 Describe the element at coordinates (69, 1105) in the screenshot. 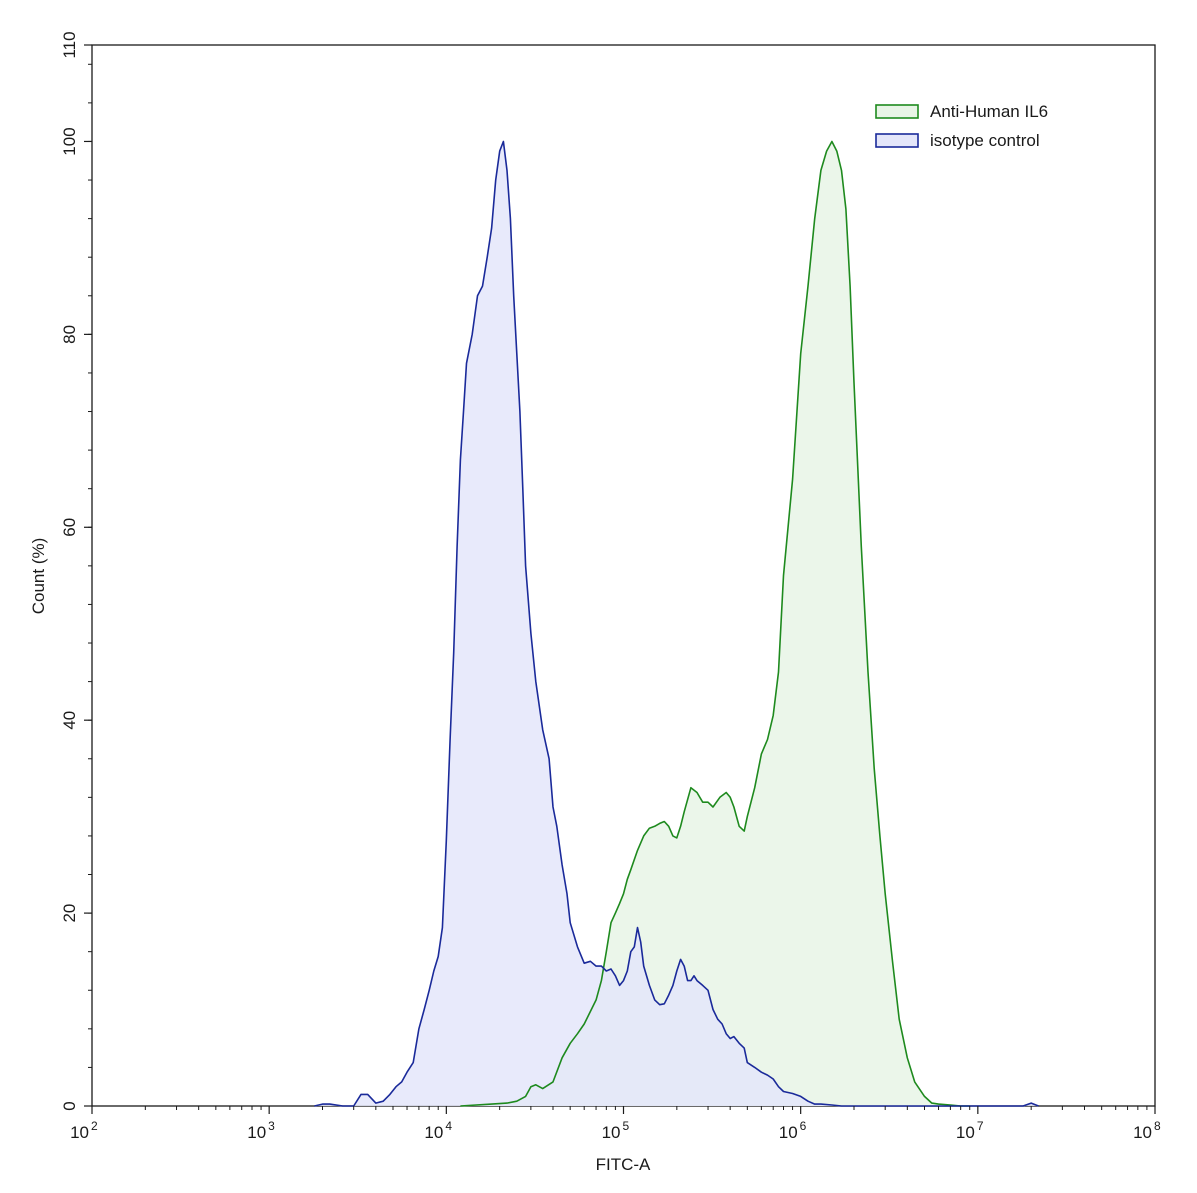

I see `y-tick-label: 0` at that location.